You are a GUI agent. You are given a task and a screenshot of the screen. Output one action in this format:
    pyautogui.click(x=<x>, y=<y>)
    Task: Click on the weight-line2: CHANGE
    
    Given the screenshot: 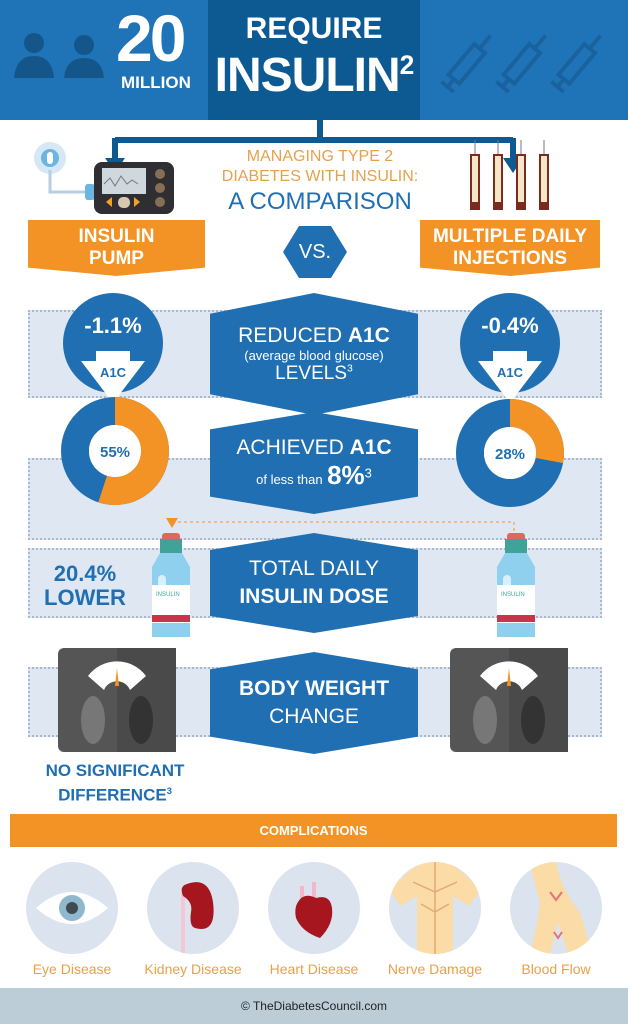 What is the action you would take?
    pyautogui.click(x=314, y=716)
    